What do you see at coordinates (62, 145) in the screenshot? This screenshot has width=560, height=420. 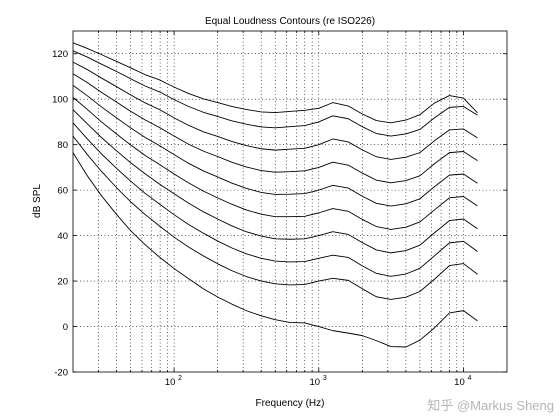 I see `y-tick-label: 80` at bounding box center [62, 145].